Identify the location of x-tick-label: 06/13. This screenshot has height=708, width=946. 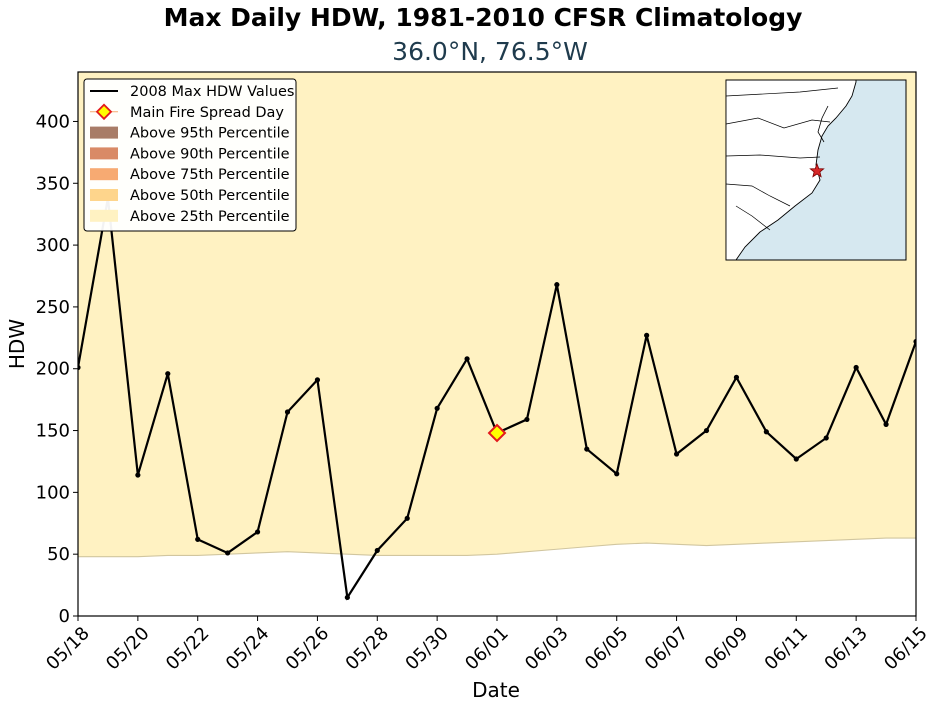
(846, 649).